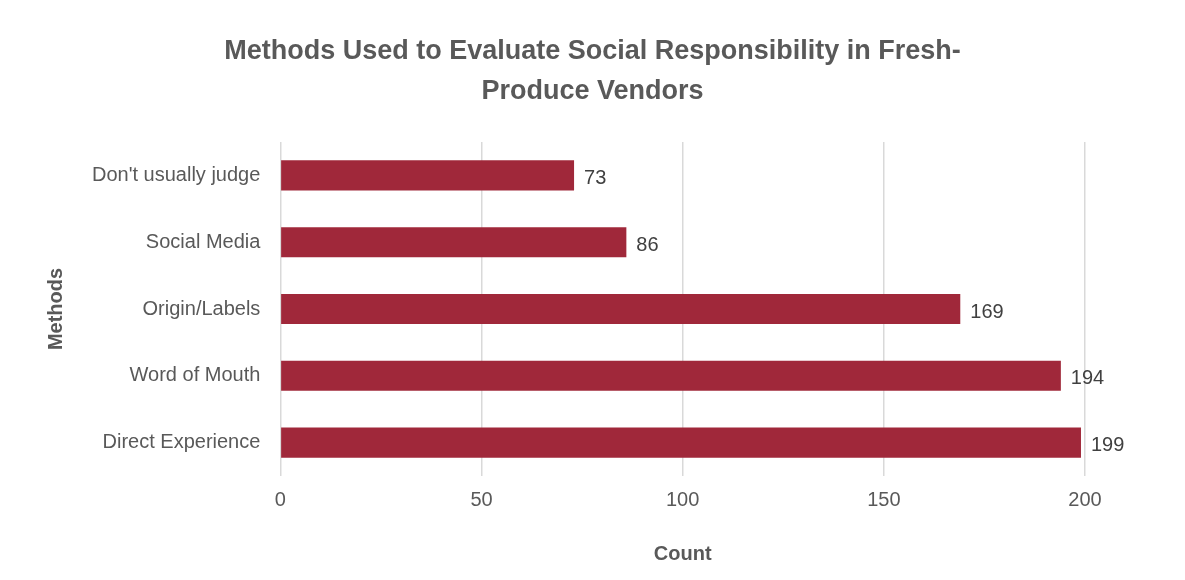 The image size is (1185, 580). What do you see at coordinates (195, 374) in the screenshot?
I see `y-tick-label: Word of Mouth` at bounding box center [195, 374].